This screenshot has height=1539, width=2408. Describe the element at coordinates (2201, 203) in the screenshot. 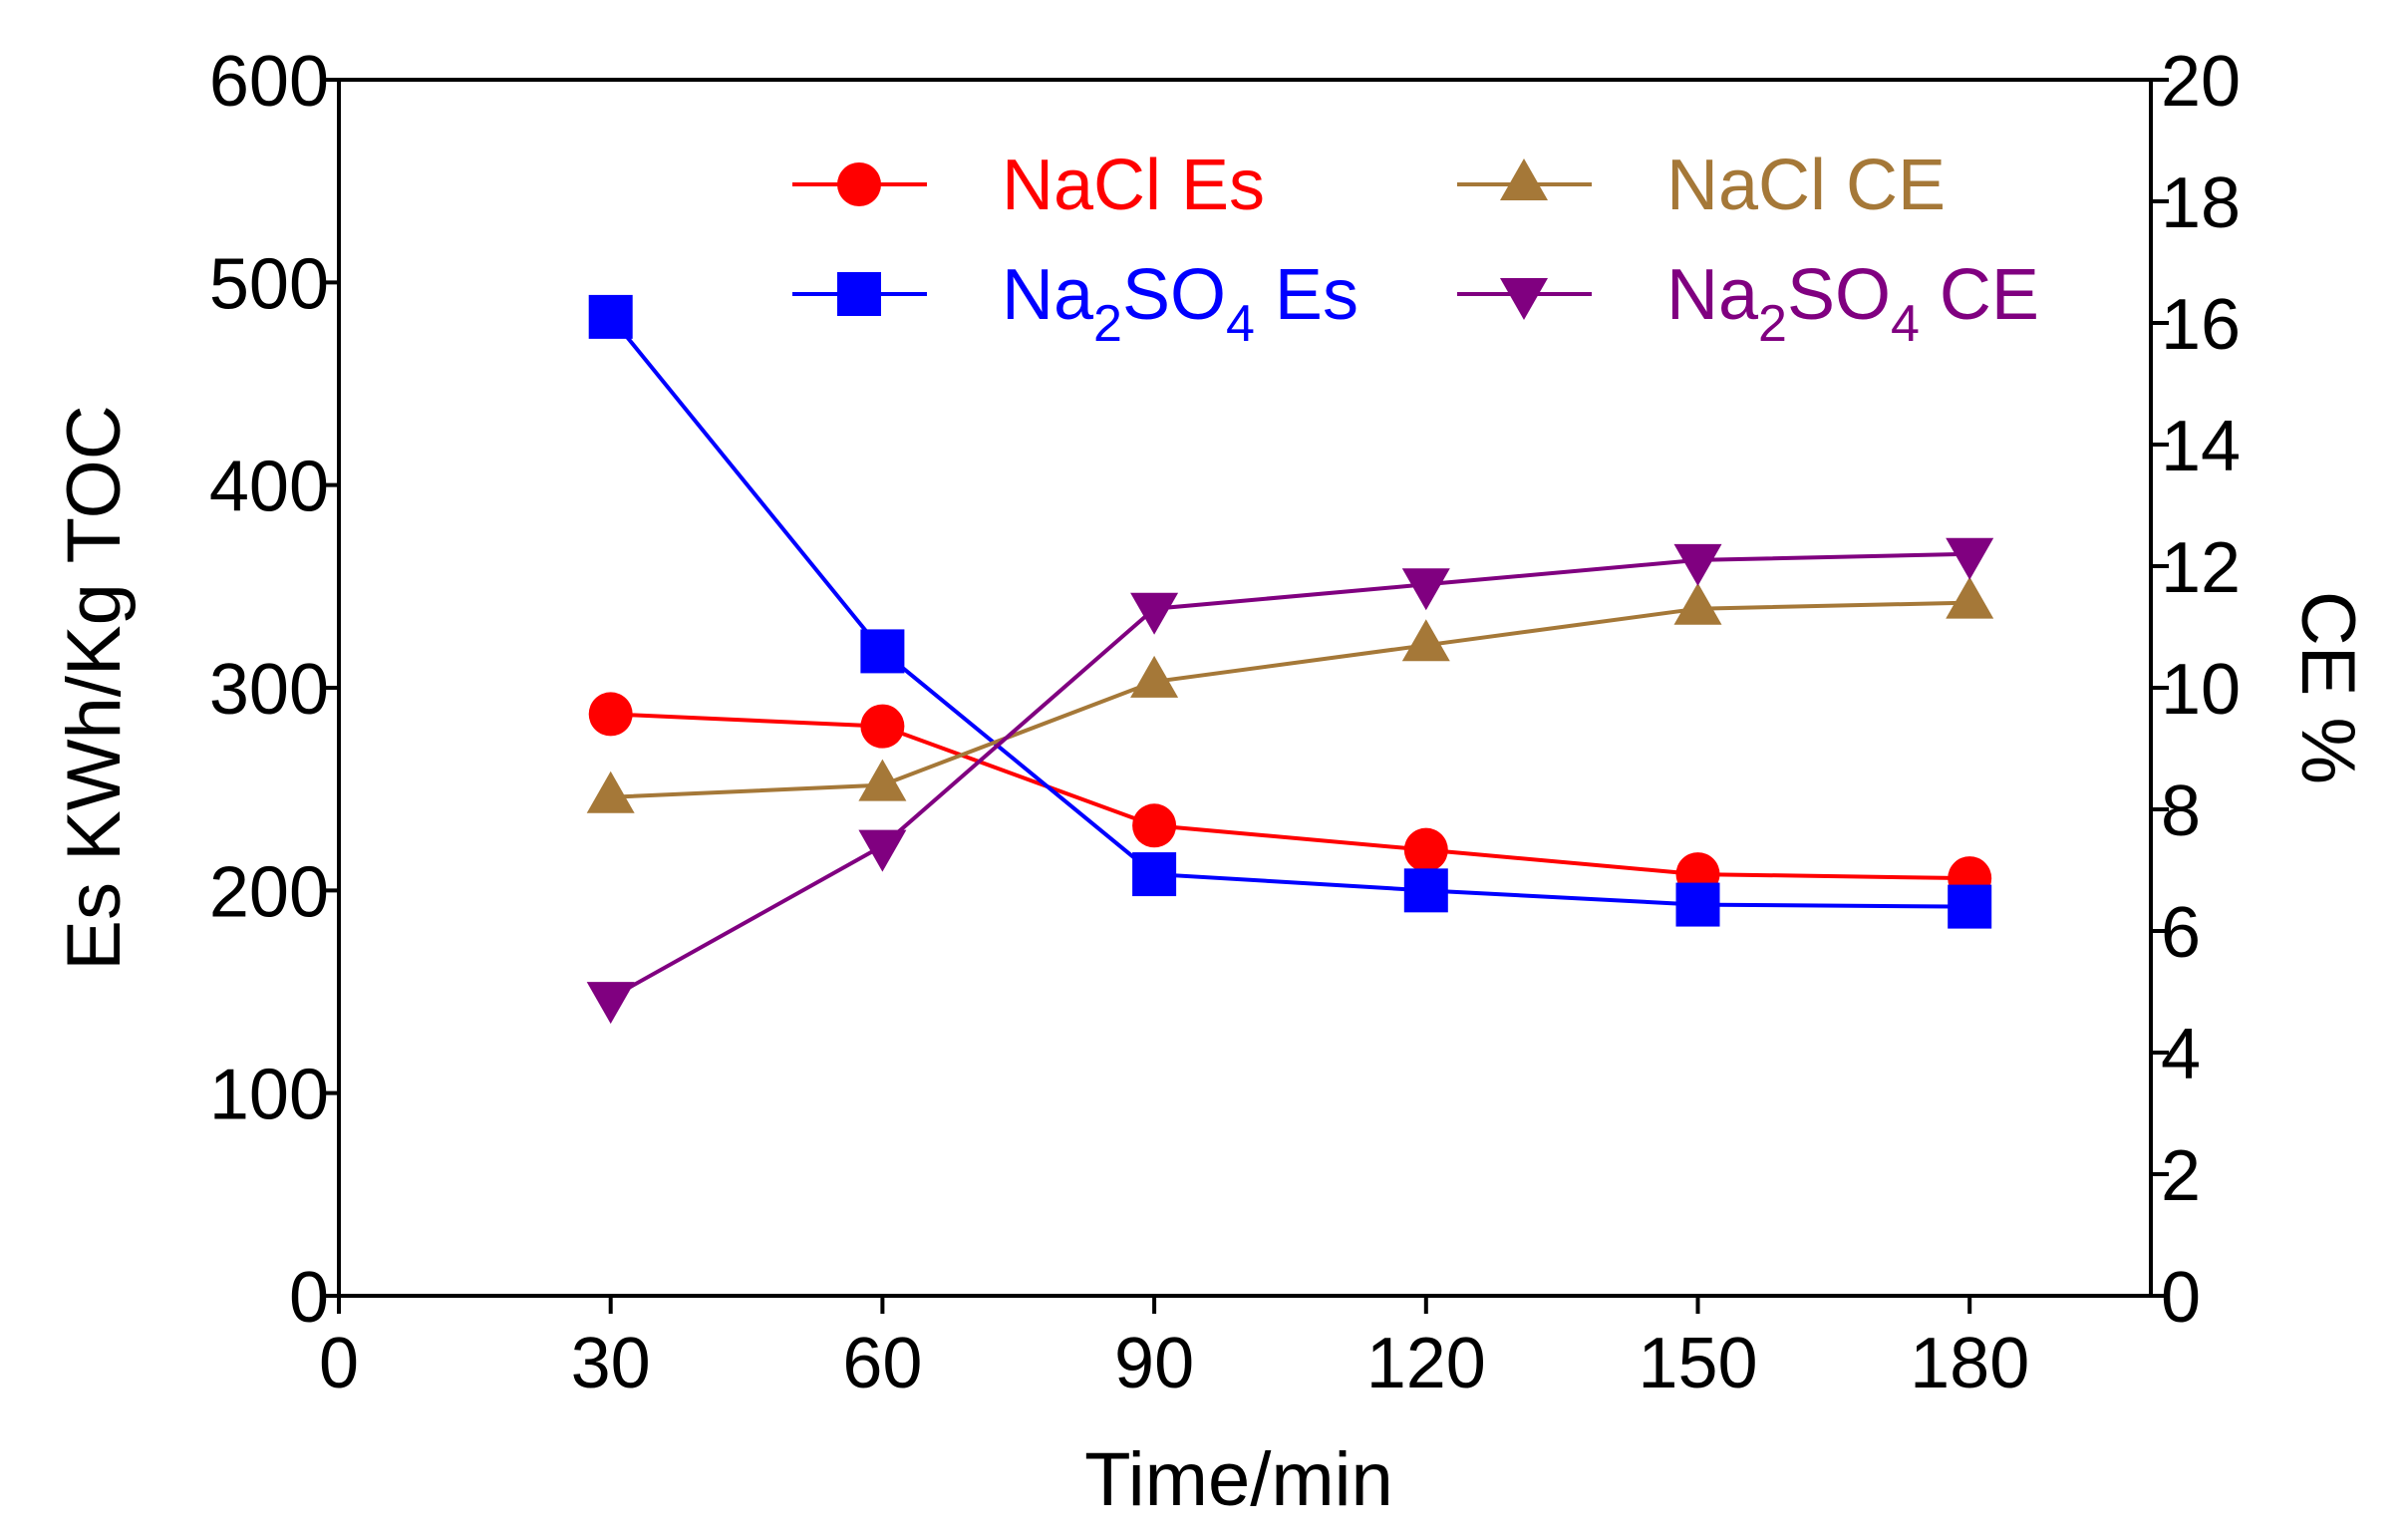

I see `y2-tick-label: 18` at that location.